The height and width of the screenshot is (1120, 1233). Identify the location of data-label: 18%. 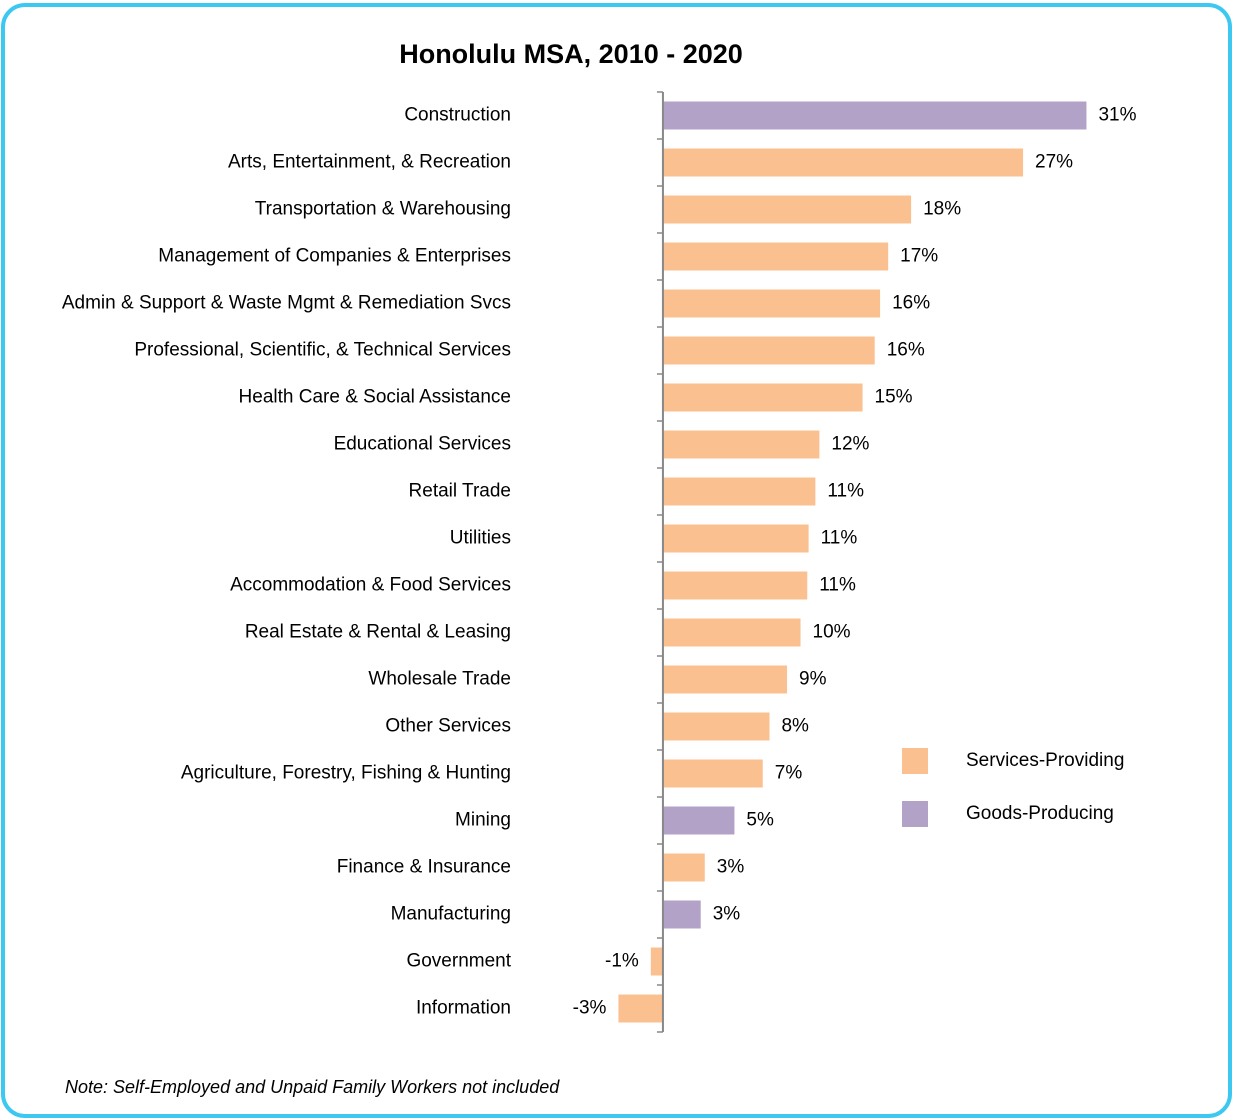
(942, 209).